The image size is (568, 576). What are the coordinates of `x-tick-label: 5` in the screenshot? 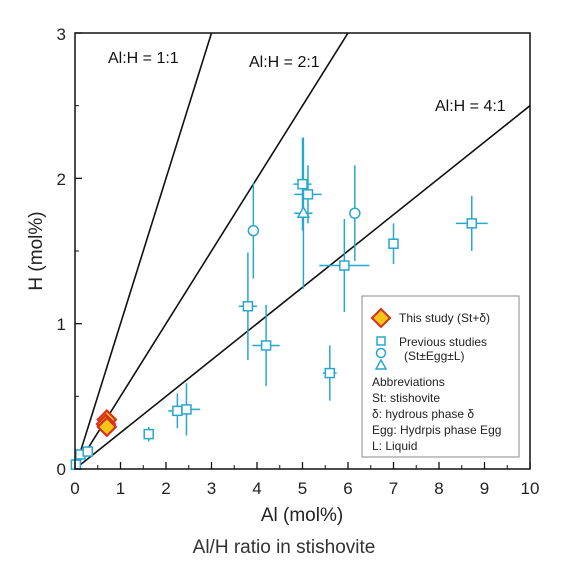 It's located at (302, 488).